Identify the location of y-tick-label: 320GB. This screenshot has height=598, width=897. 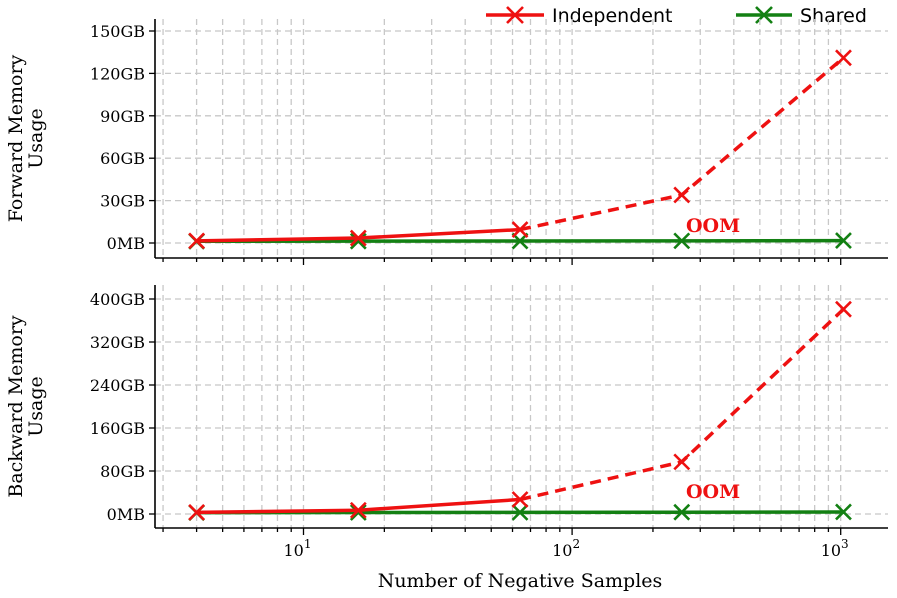
(117, 342).